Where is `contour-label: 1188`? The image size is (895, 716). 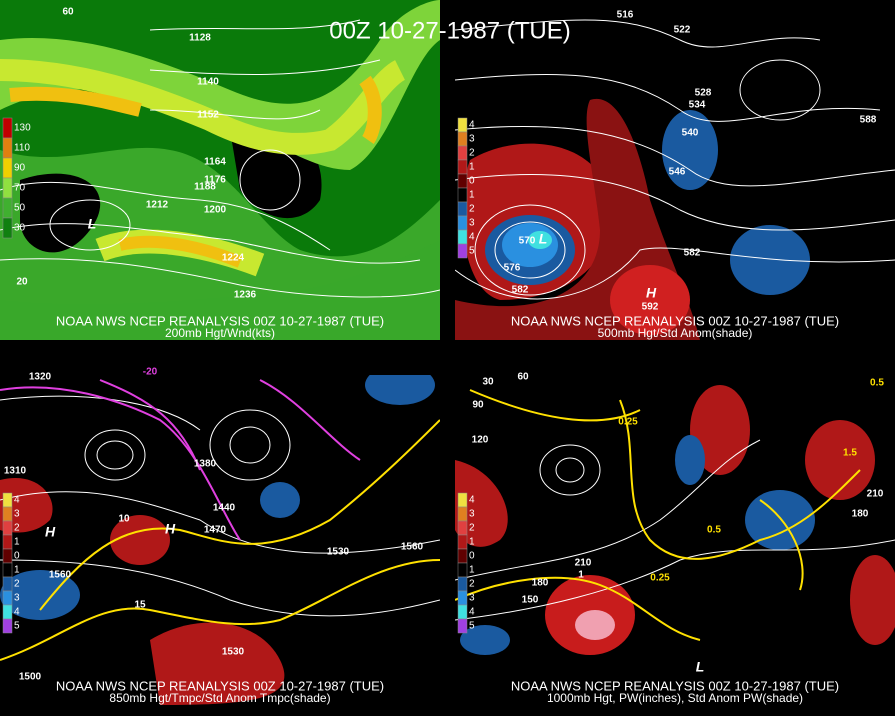
contour-label: 1188 is located at coordinates (205, 187).